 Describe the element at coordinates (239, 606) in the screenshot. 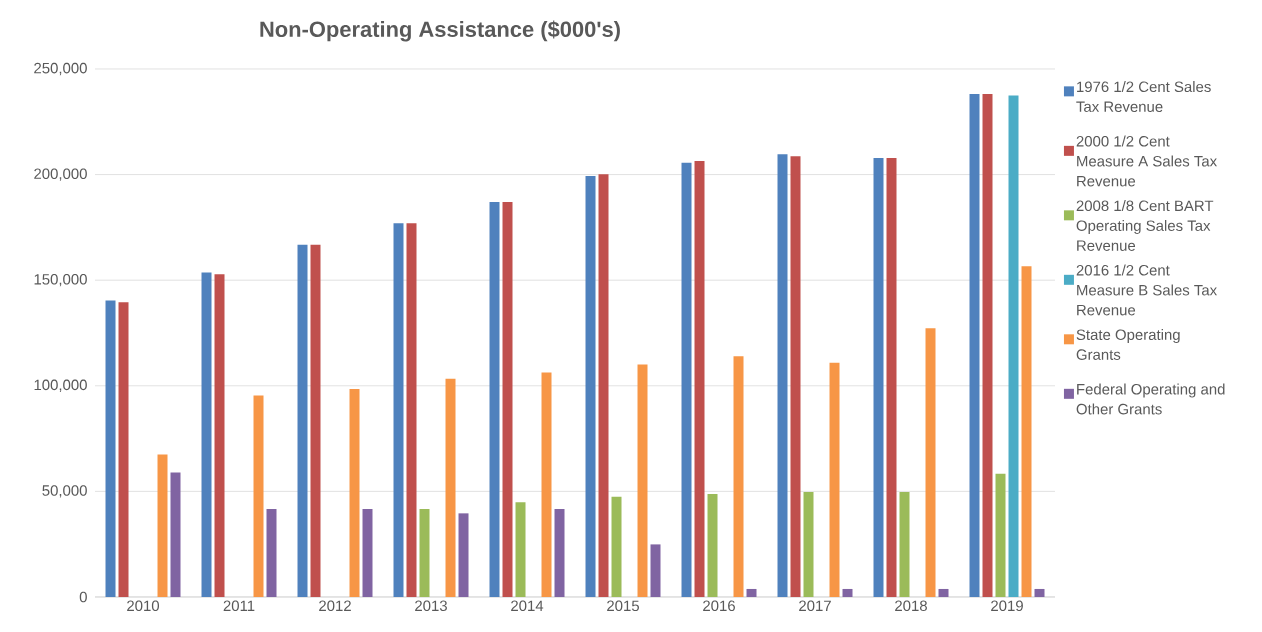

I see `x-tick-label: 2011` at that location.